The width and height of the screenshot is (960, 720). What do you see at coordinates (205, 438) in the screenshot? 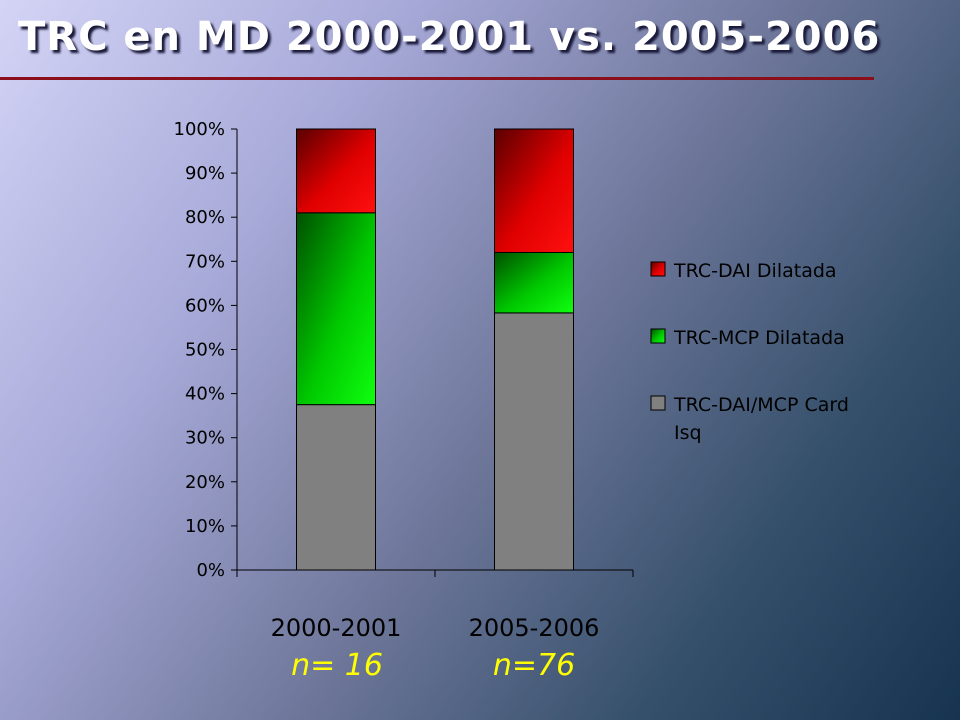
I see `y-tick-label: 30%` at bounding box center [205, 438].